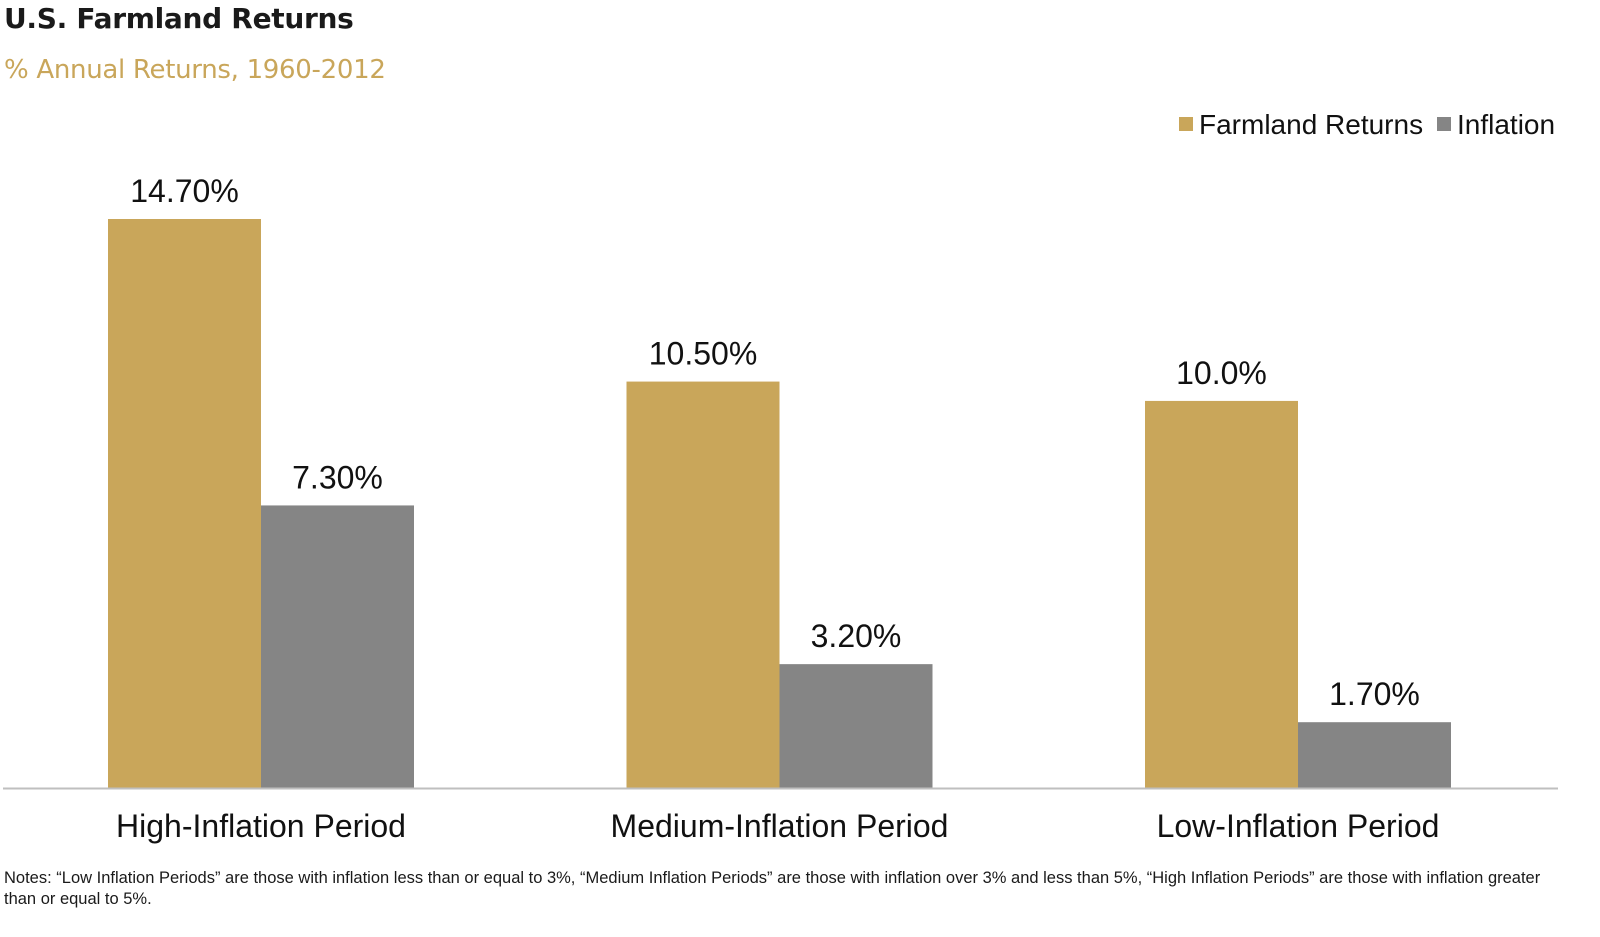 This screenshot has width=1600, height=937. I want to click on x-tick-label: Low-Inflation Period, so click(1298, 826).